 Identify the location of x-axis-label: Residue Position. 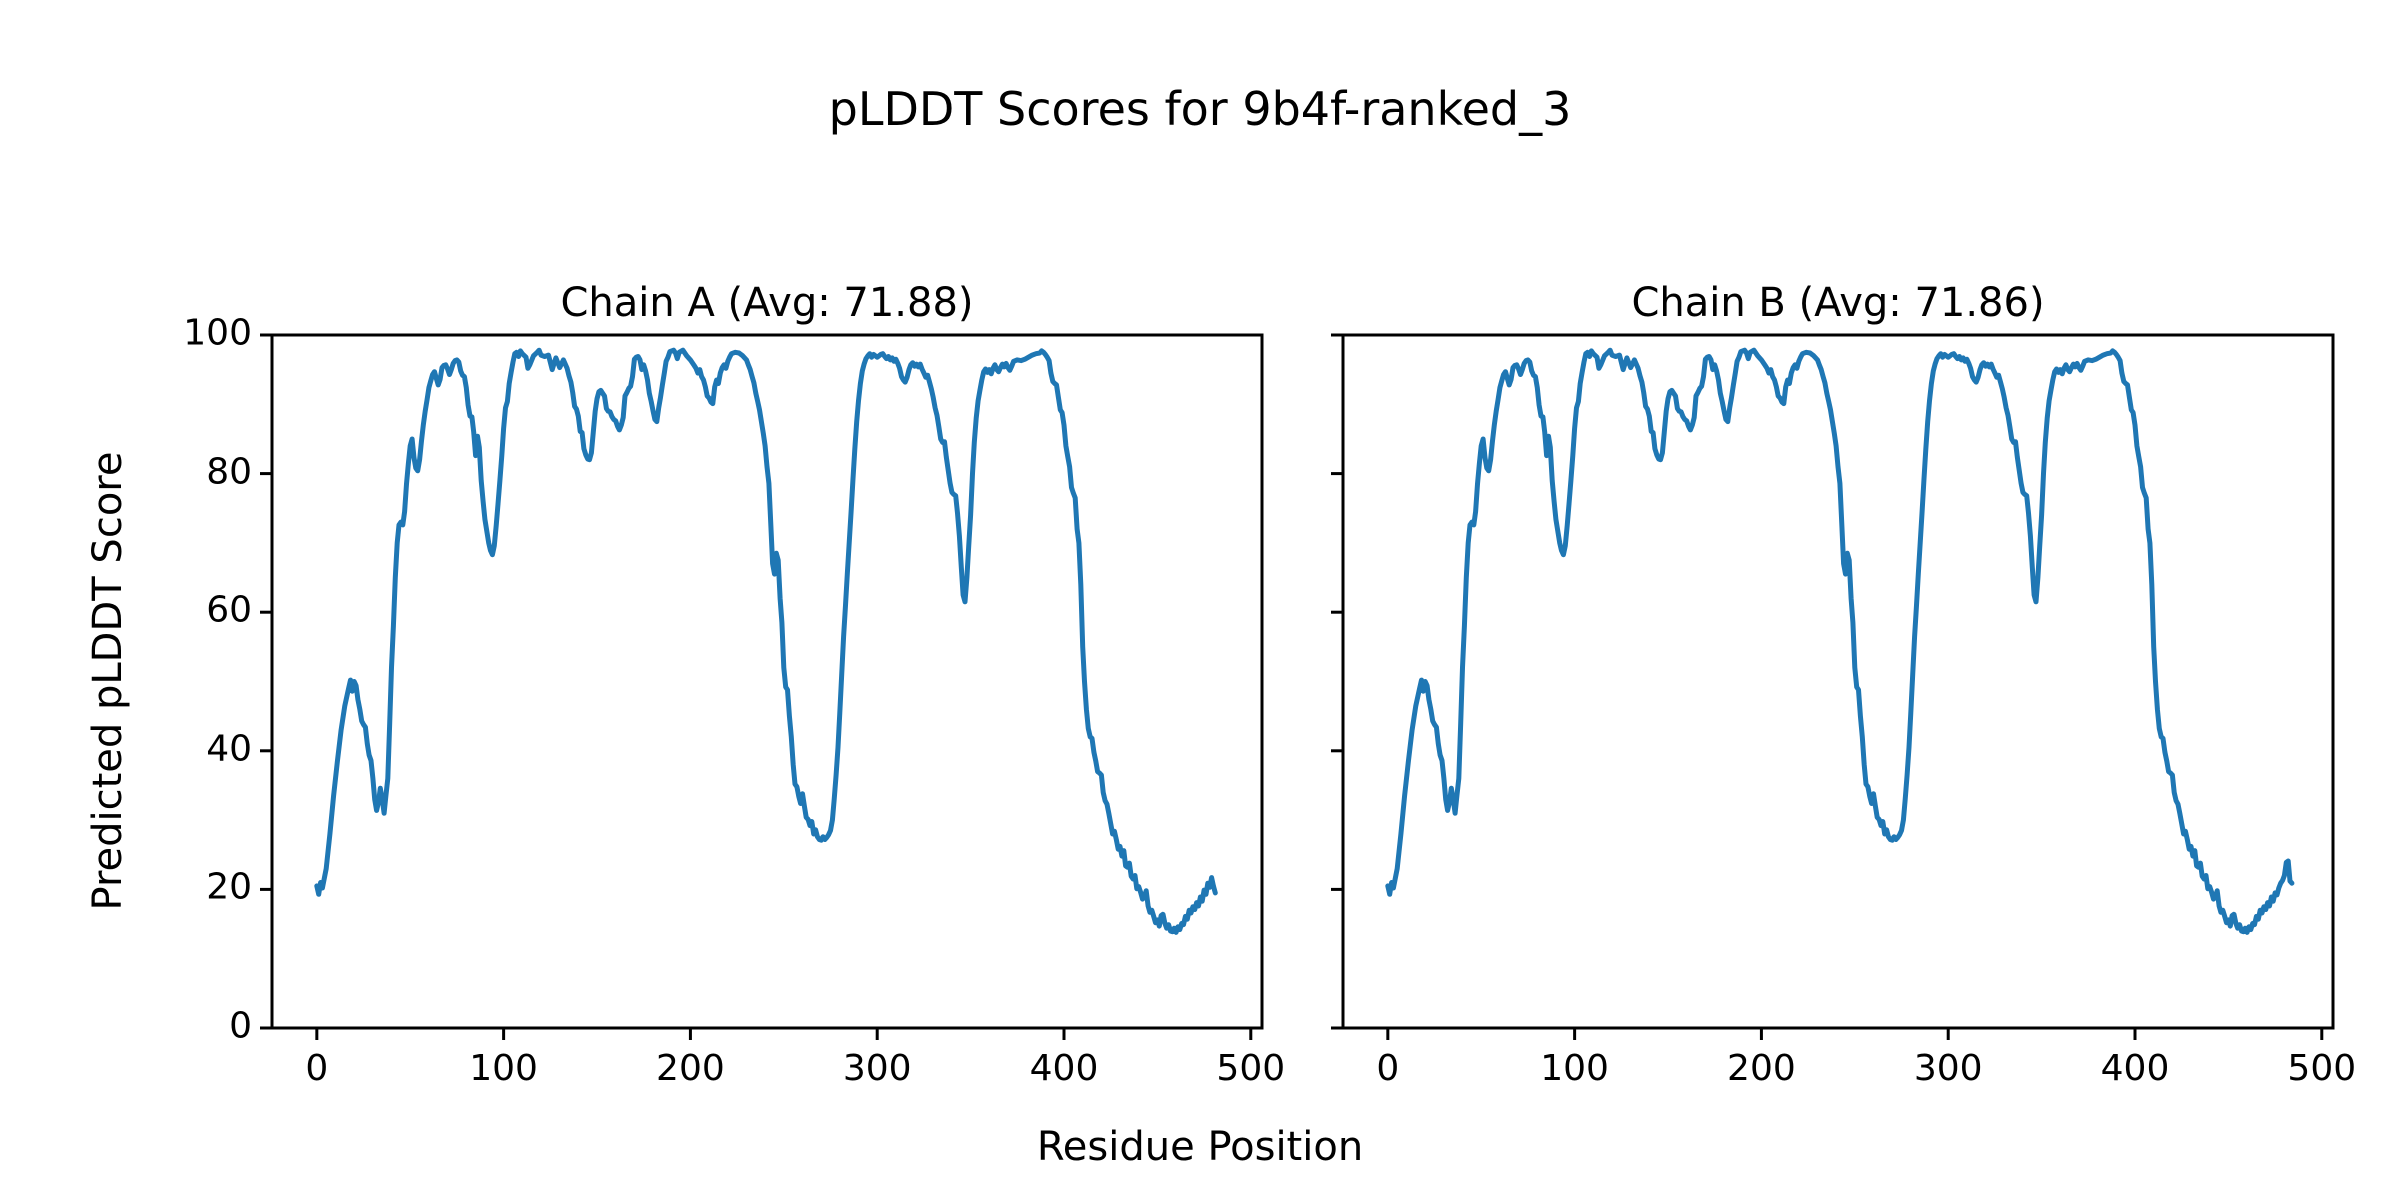
(1200, 1147).